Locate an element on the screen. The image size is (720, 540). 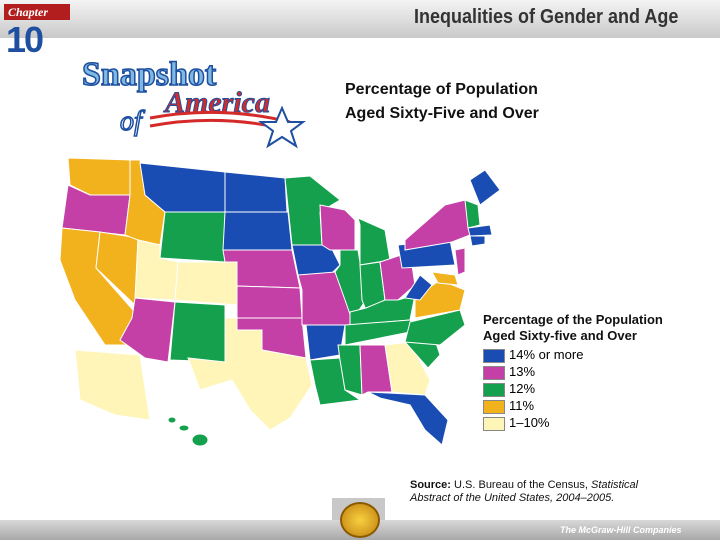
source-label: Source: is located at coordinates (430, 485).